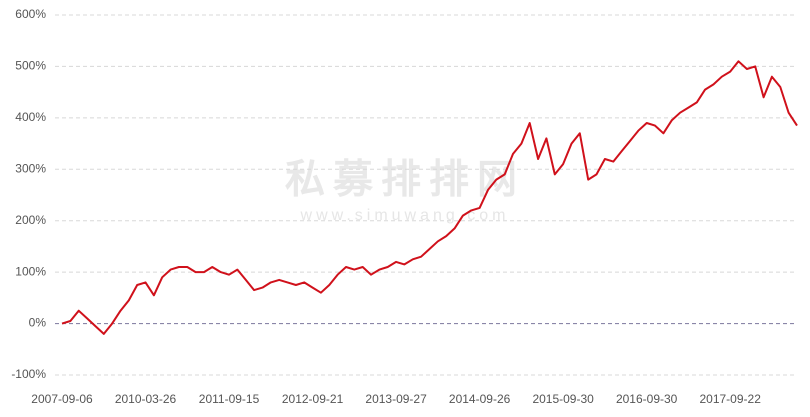 The width and height of the screenshot is (810, 417). What do you see at coordinates (146, 399) in the screenshot?
I see `x-tick-label: 2010-03-26` at bounding box center [146, 399].